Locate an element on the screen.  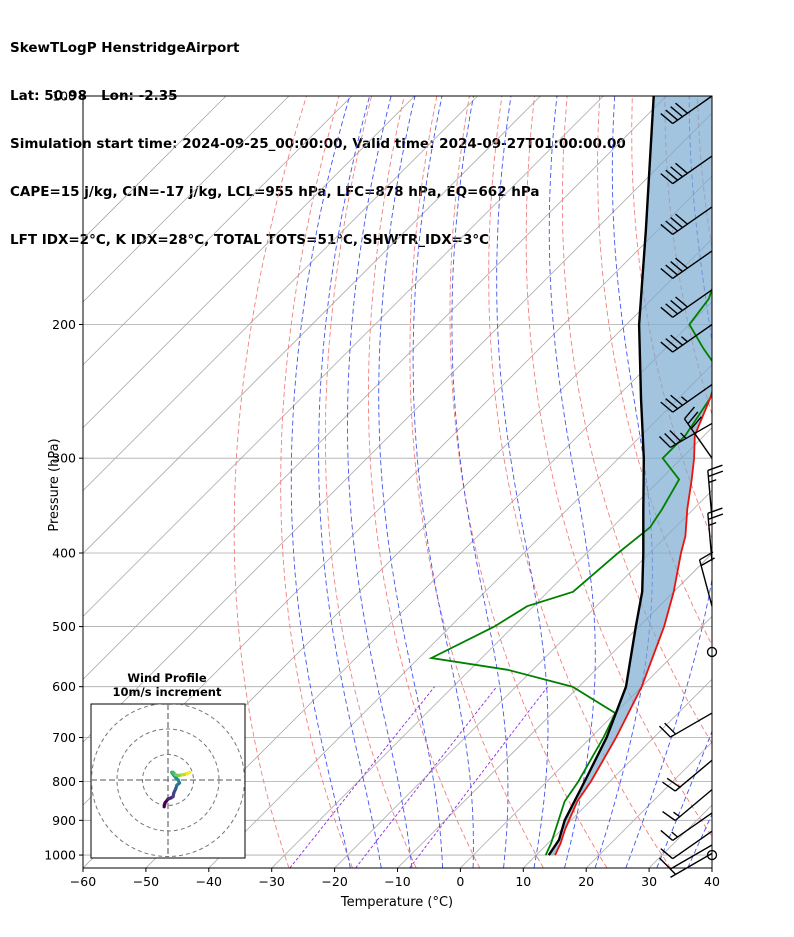
x-tick-label: 0 is located at coordinates (460, 881).